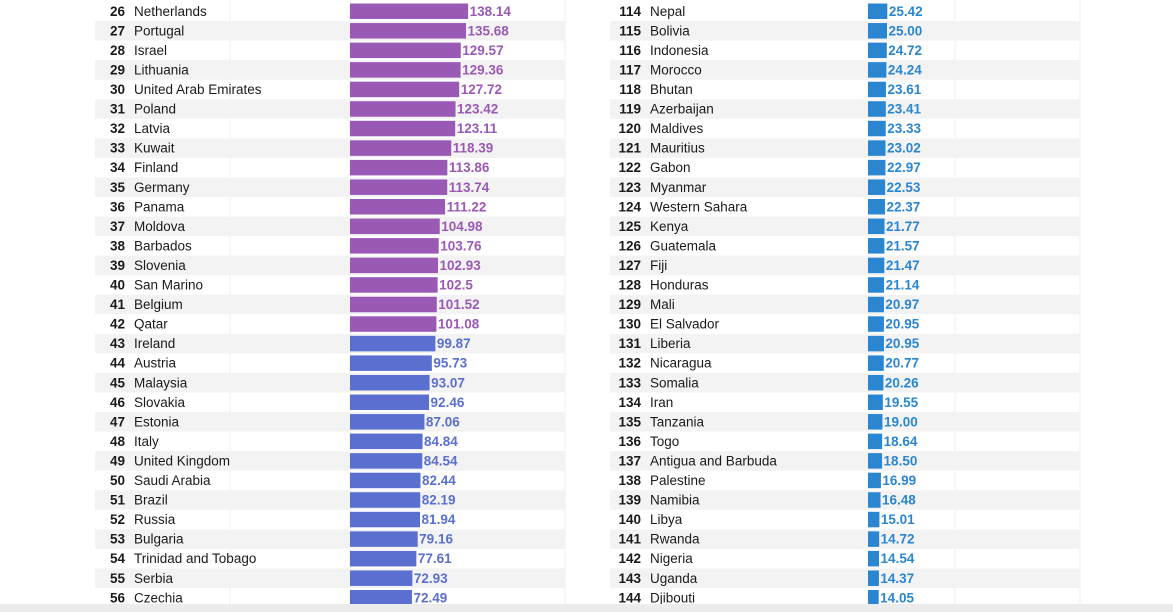 This screenshot has width=1173, height=612. What do you see at coordinates (155, 109) in the screenshot?
I see `country-label: Poland` at bounding box center [155, 109].